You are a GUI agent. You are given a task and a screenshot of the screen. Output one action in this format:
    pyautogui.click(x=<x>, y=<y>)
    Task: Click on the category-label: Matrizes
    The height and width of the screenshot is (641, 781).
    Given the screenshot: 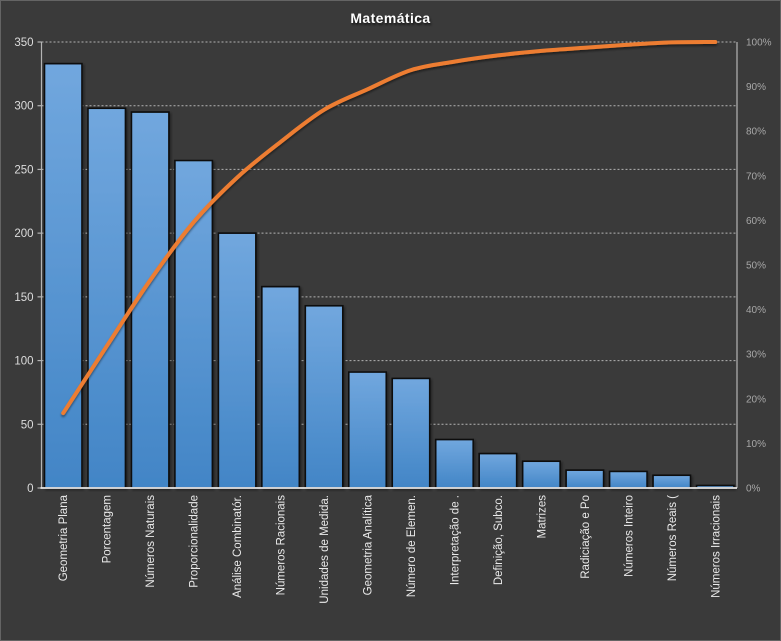 What is the action you would take?
    pyautogui.click(x=542, y=517)
    